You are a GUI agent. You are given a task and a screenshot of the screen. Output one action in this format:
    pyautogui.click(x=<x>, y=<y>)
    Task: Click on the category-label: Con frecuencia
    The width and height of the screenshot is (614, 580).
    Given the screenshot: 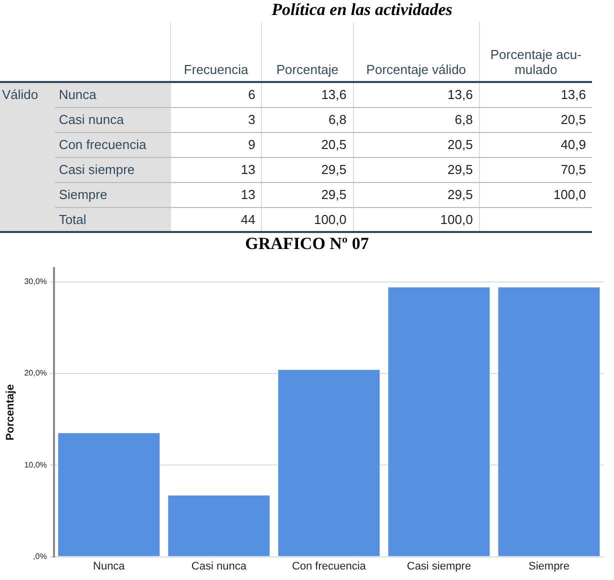 What is the action you would take?
    pyautogui.click(x=112, y=144)
    